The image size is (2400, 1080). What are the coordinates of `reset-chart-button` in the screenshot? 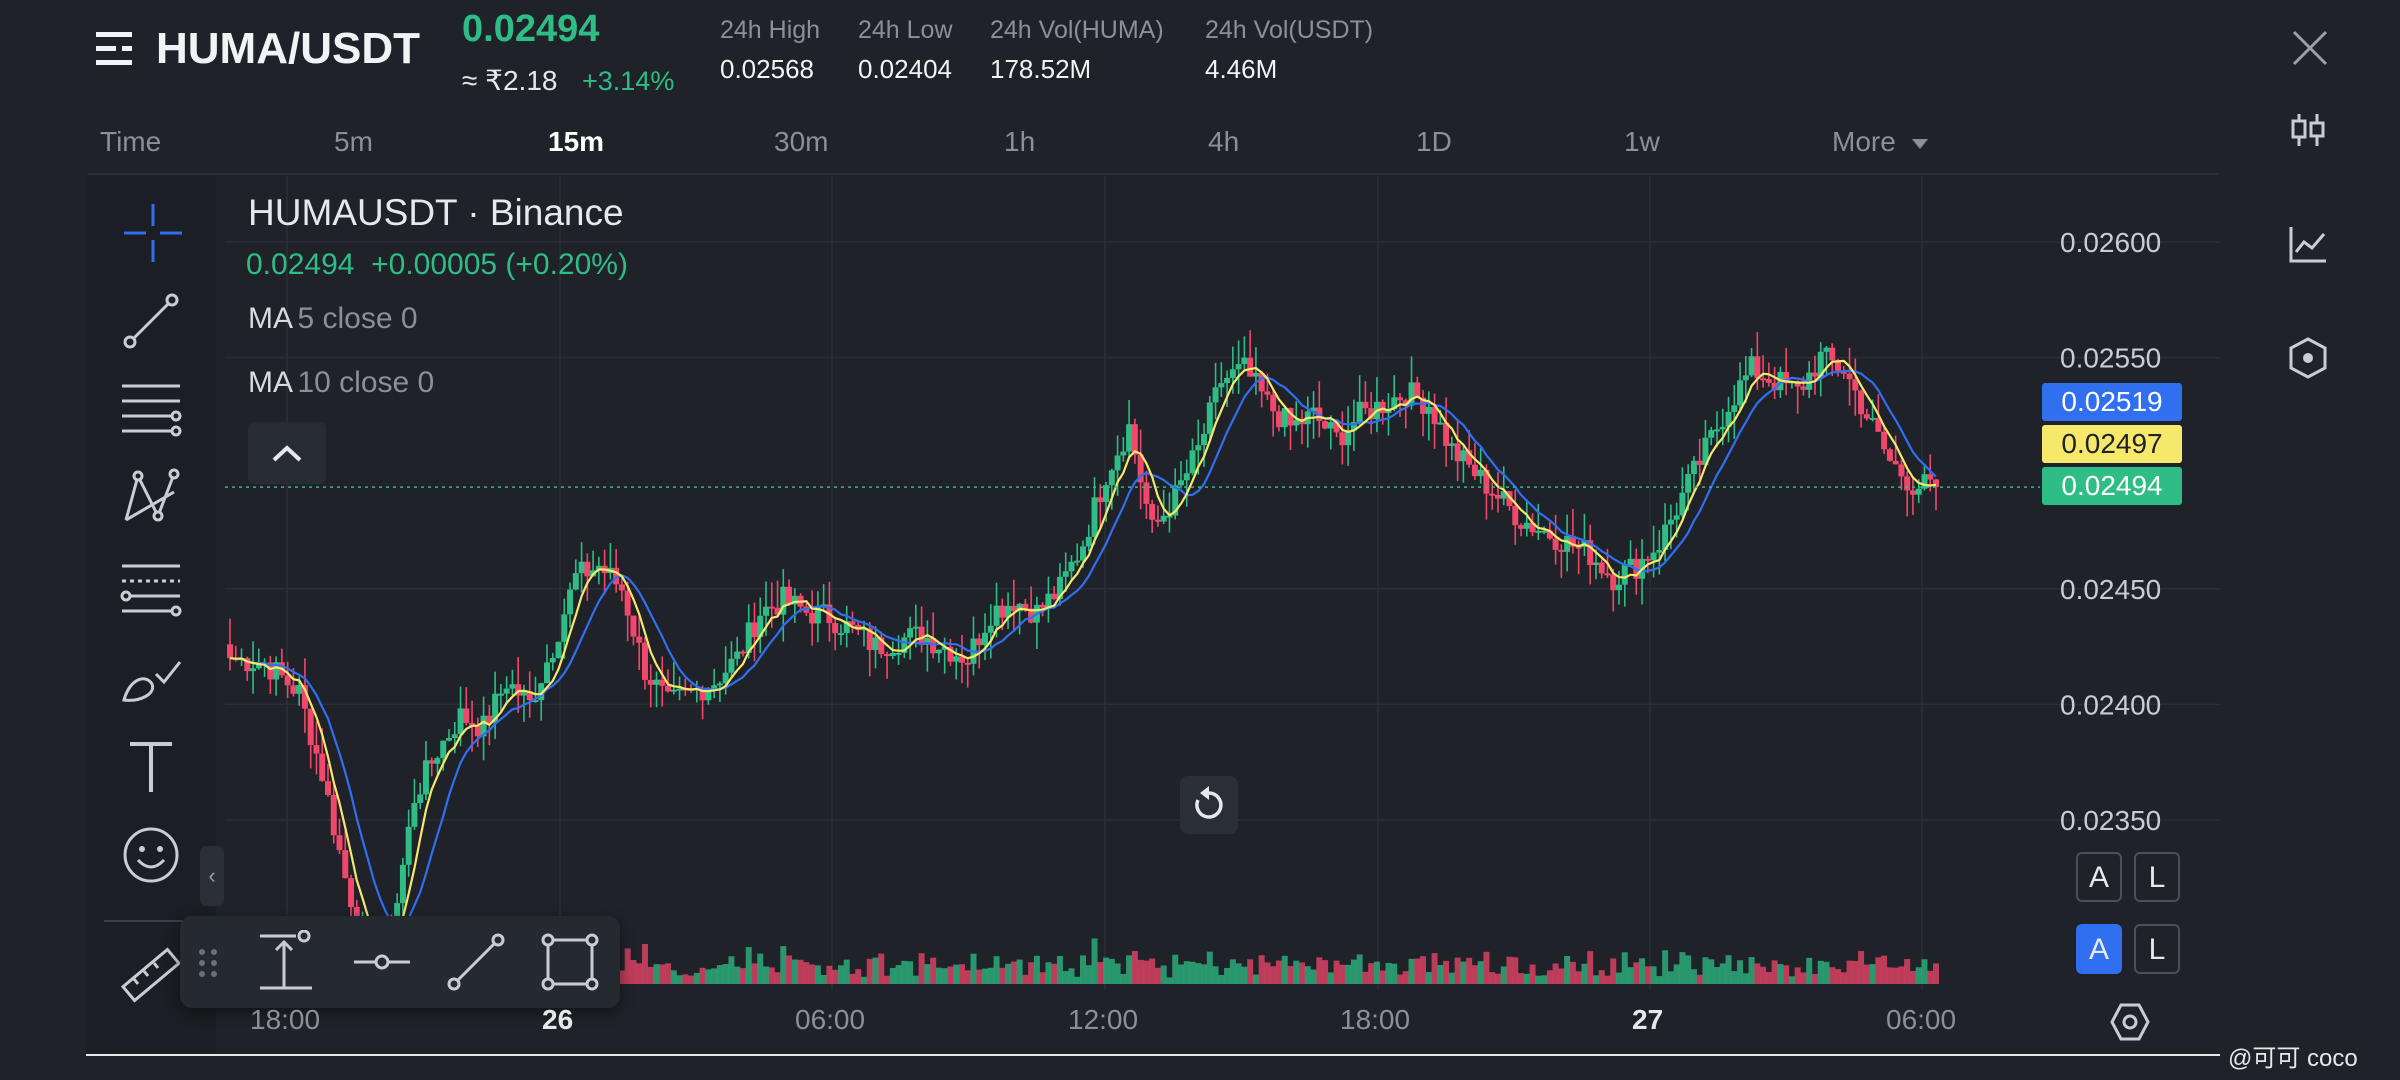 It's located at (1209, 805).